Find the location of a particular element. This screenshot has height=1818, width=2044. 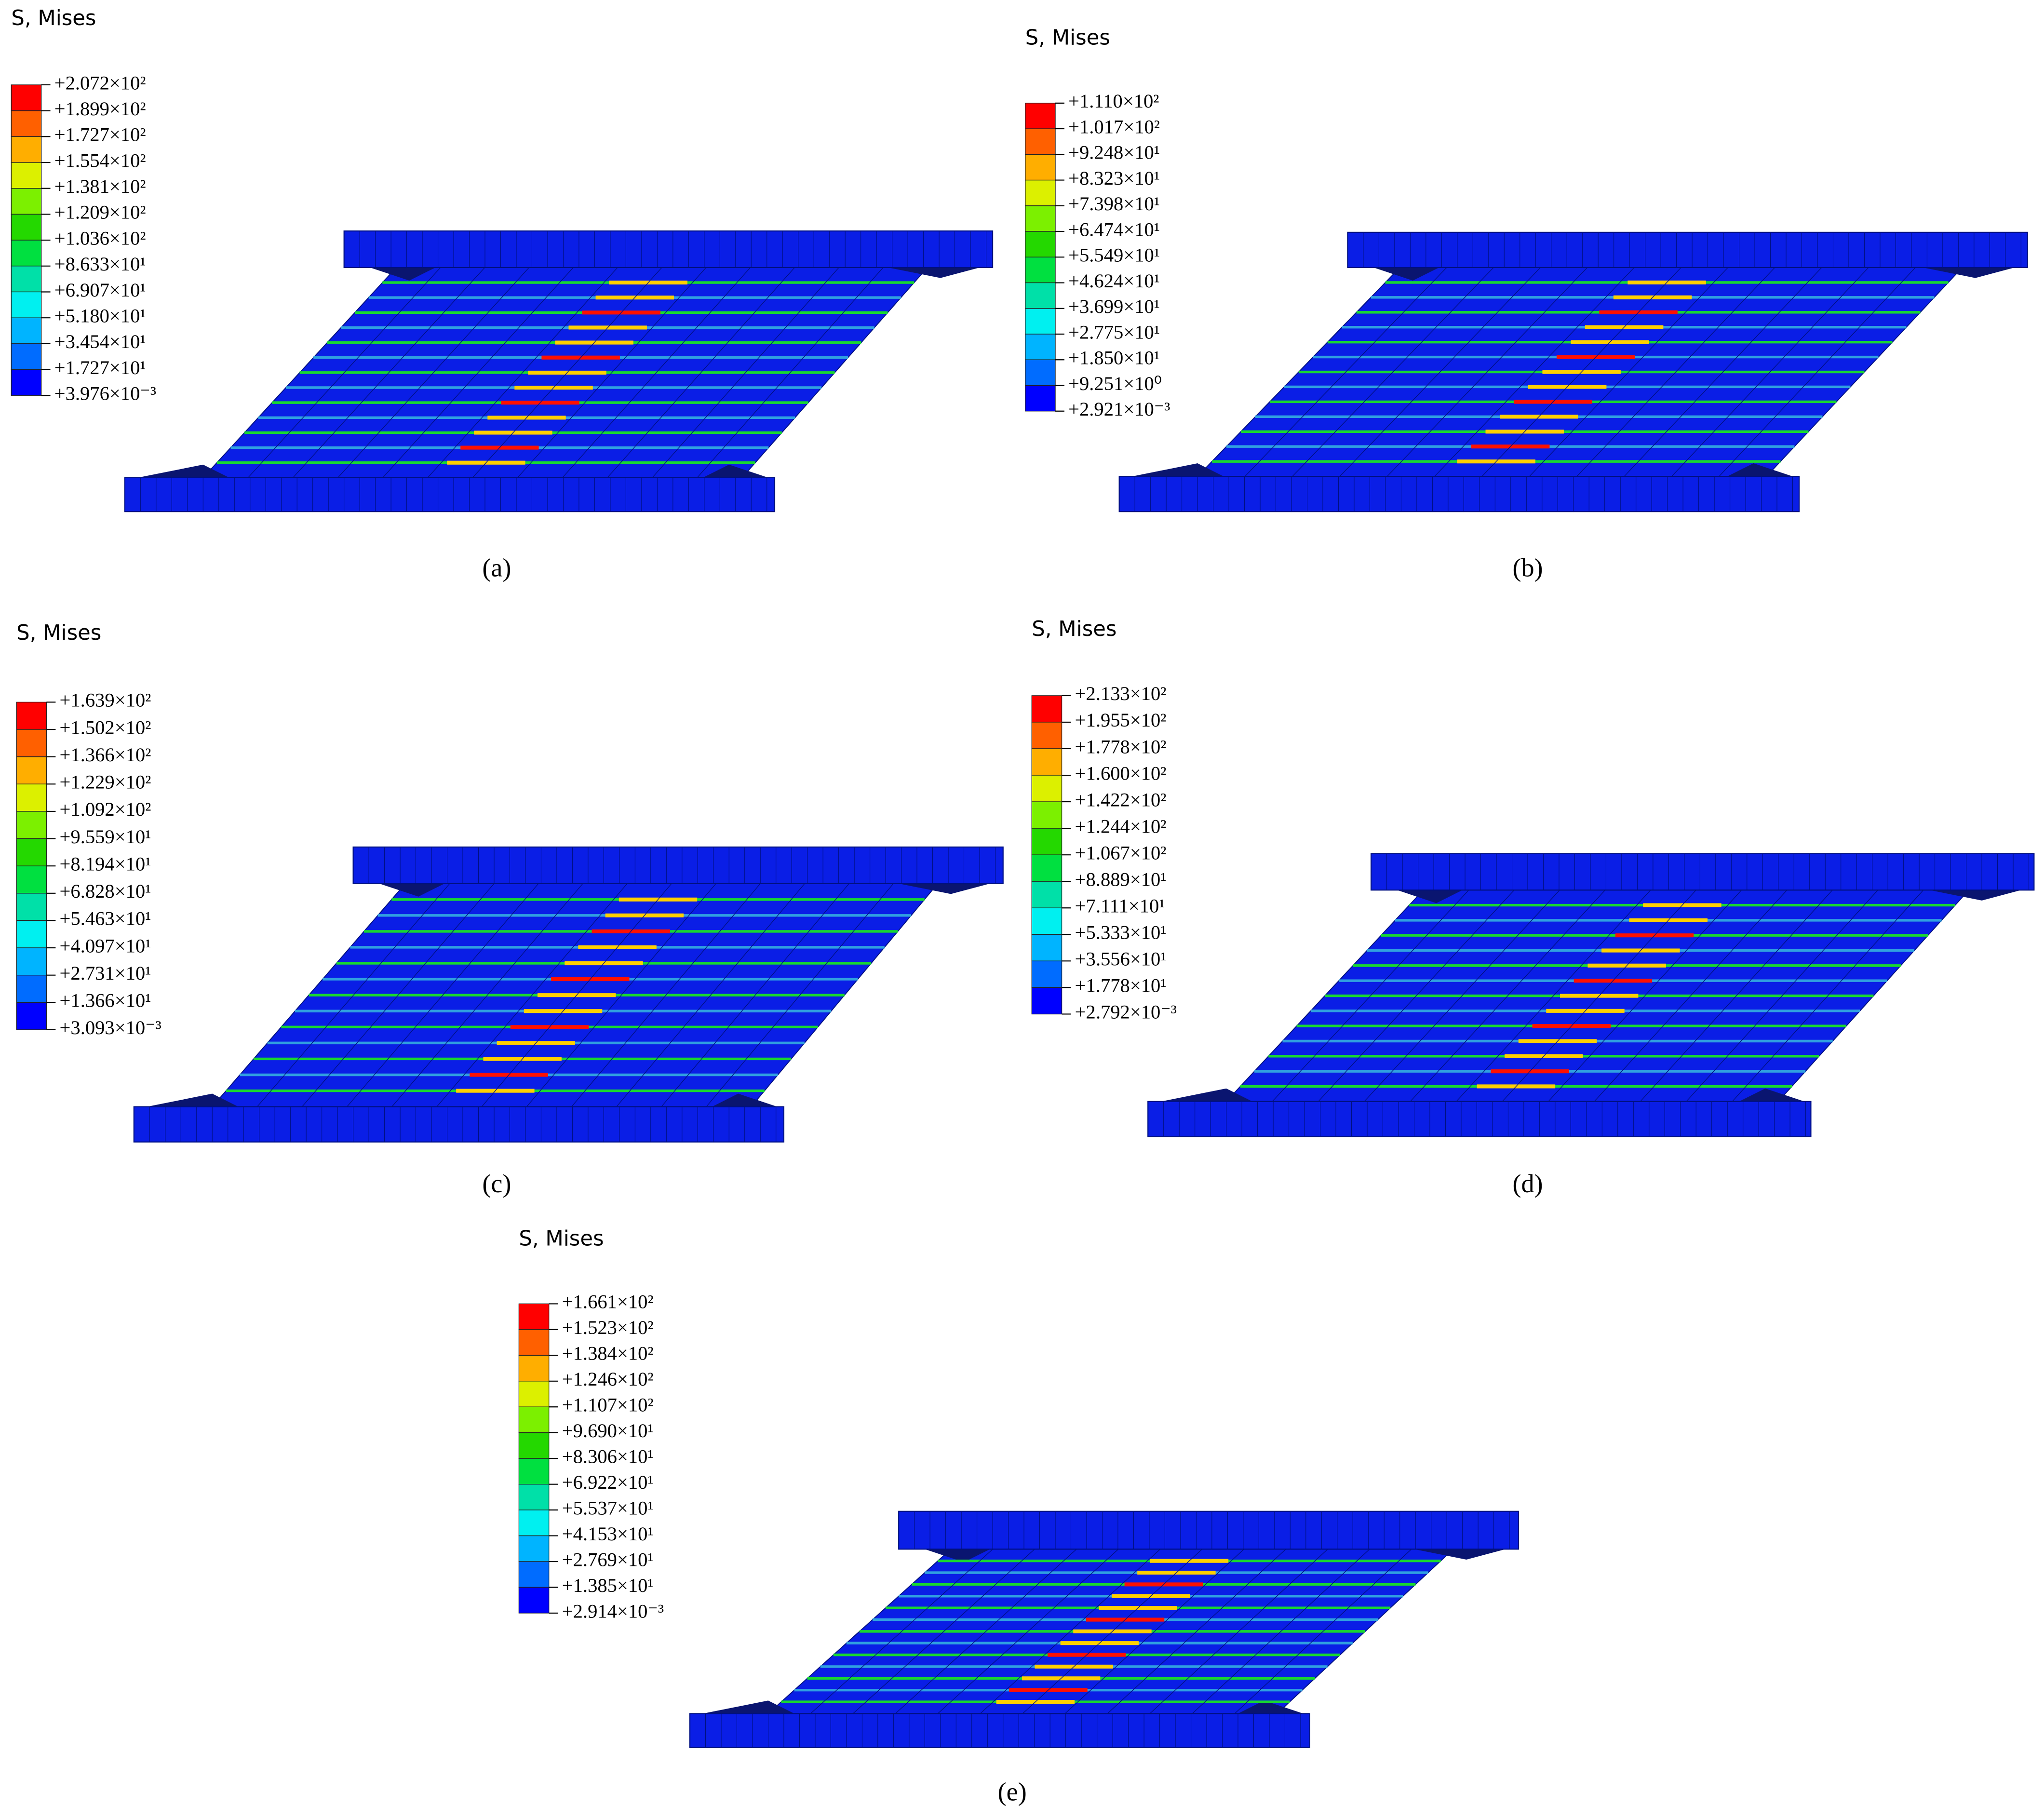

legend-label: +1.955×10² is located at coordinates (1121, 720).